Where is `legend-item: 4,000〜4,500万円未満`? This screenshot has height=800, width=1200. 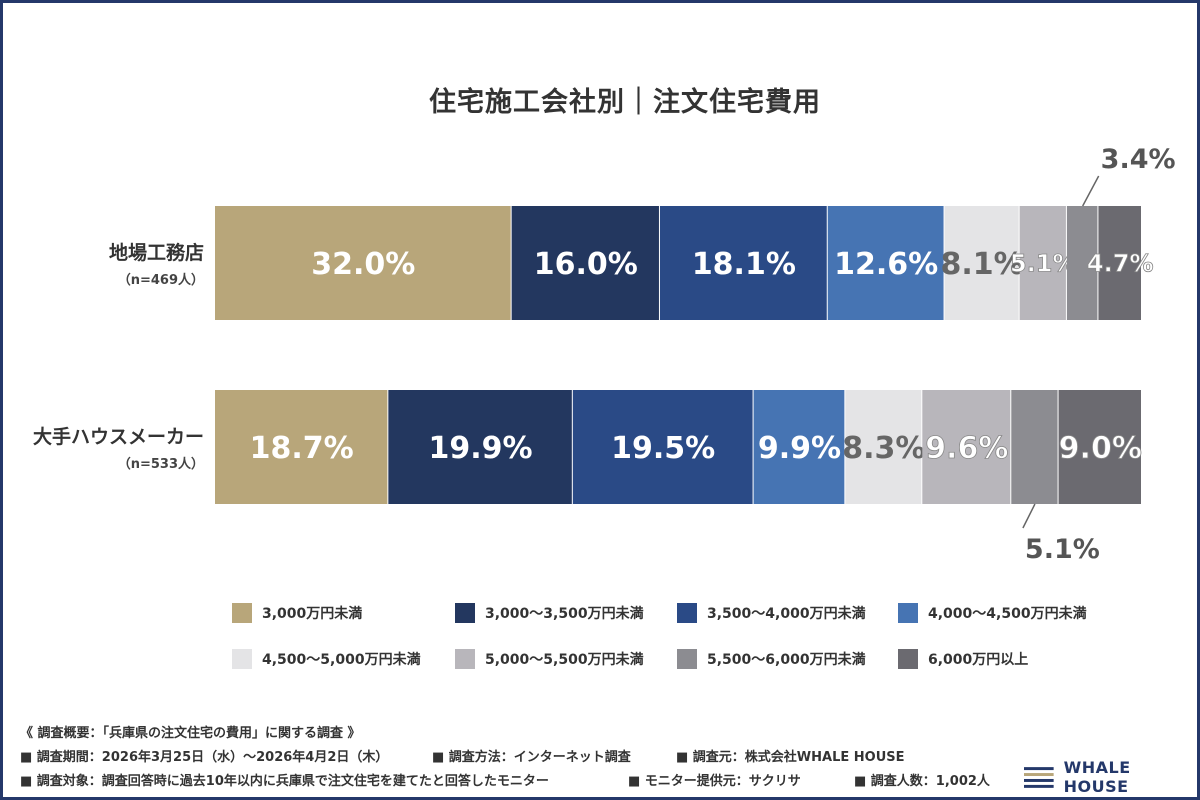 legend-item: 4,000〜4,500万円未満 is located at coordinates (992, 613).